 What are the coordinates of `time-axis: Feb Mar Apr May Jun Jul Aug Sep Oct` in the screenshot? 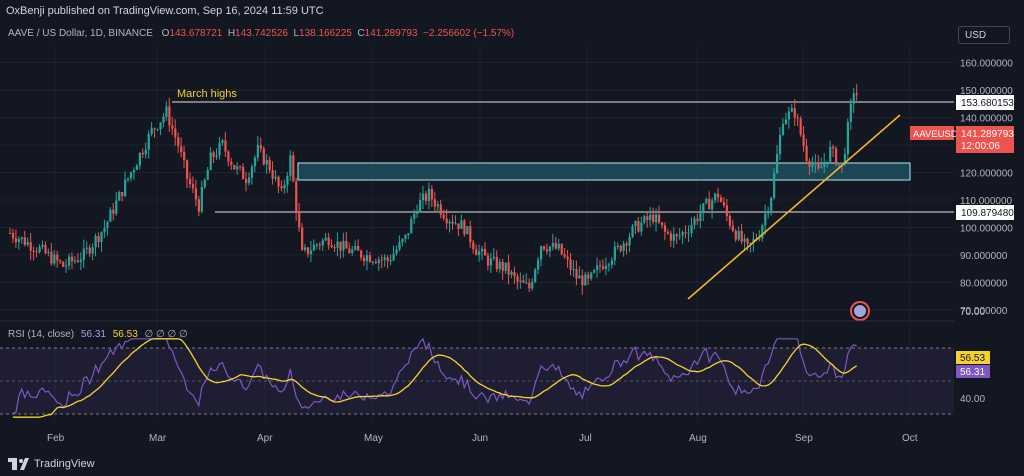 It's located at (482, 438).